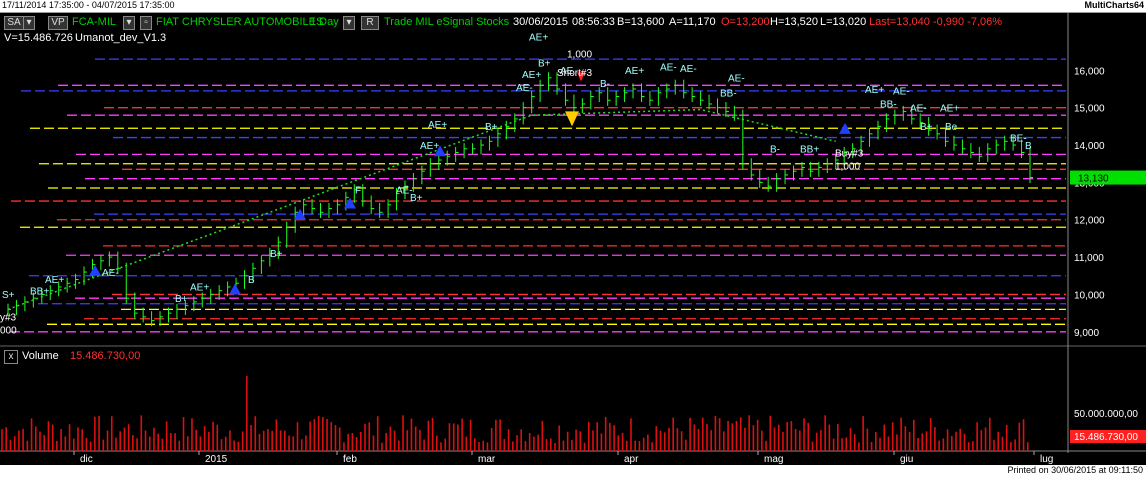  Describe the element at coordinates (447, 22) in the screenshot. I see `market-info: Trade MIL eSignal Stocks` at that location.